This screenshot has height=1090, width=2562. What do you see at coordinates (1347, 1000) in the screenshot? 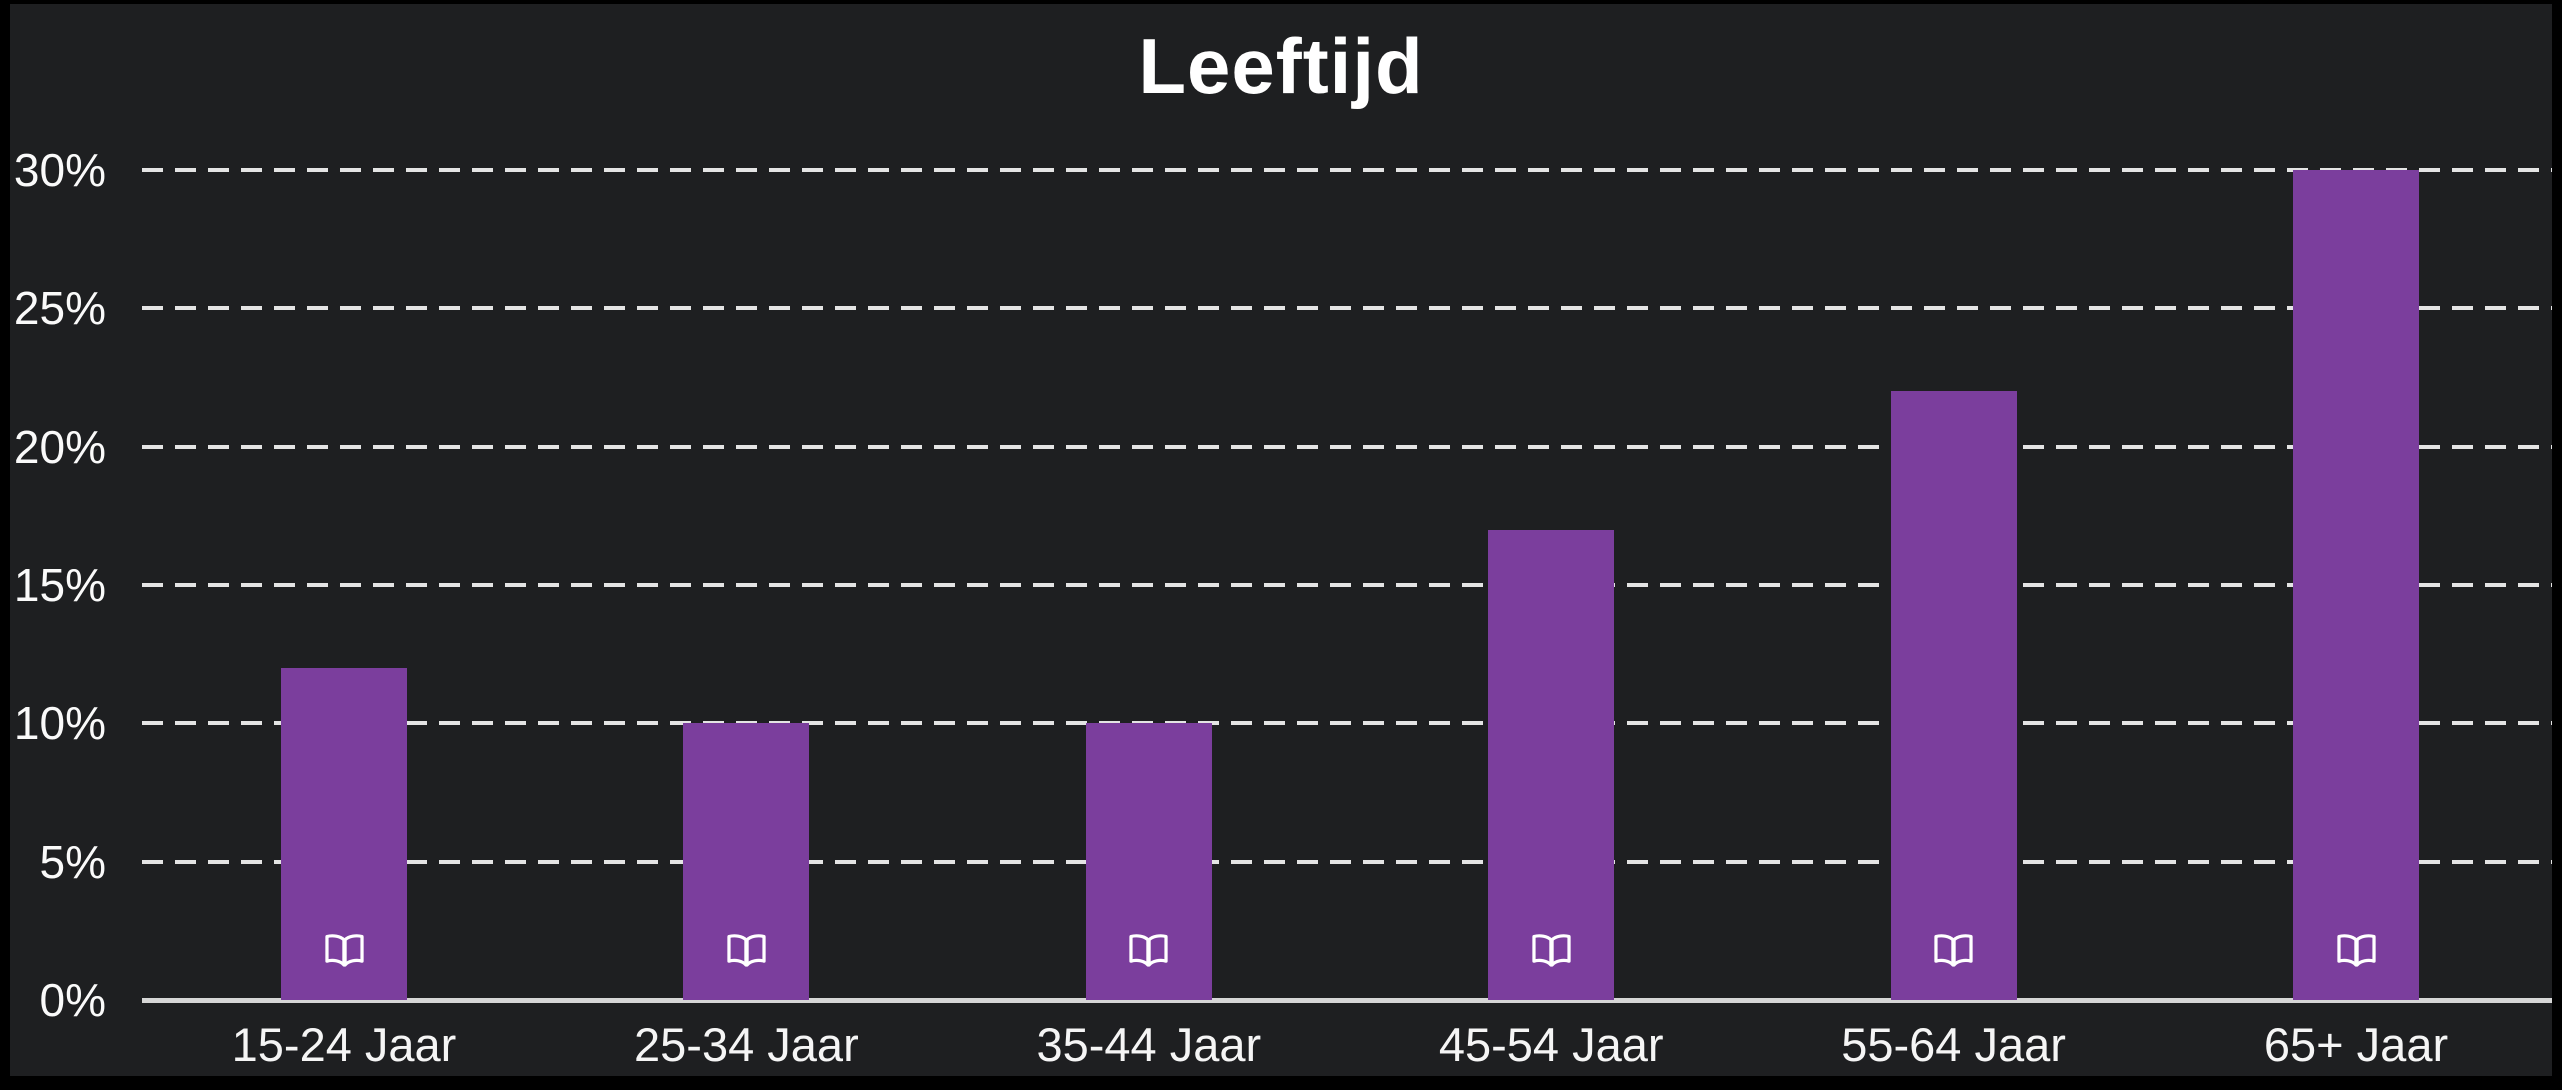
I see `x-axis-line` at bounding box center [1347, 1000].